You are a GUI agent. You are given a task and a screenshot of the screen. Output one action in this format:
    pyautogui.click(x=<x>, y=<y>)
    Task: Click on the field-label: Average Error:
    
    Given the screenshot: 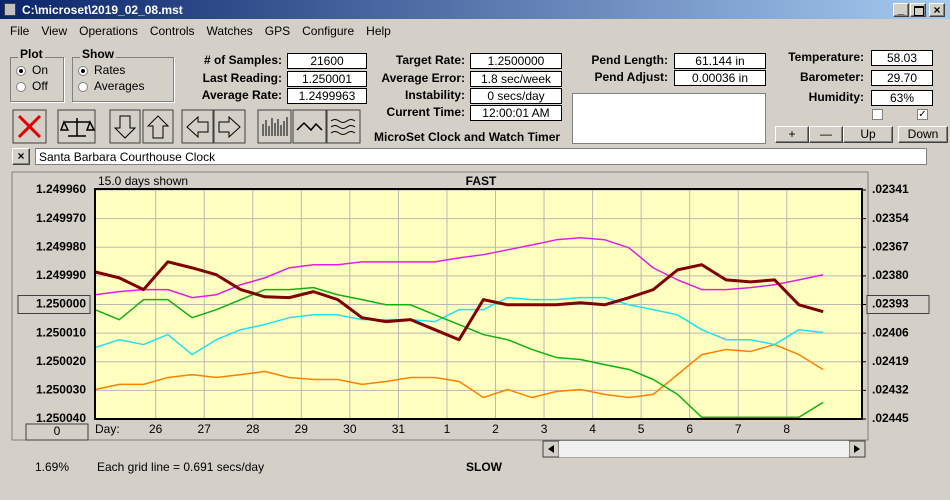 What is the action you would take?
    pyautogui.click(x=423, y=78)
    